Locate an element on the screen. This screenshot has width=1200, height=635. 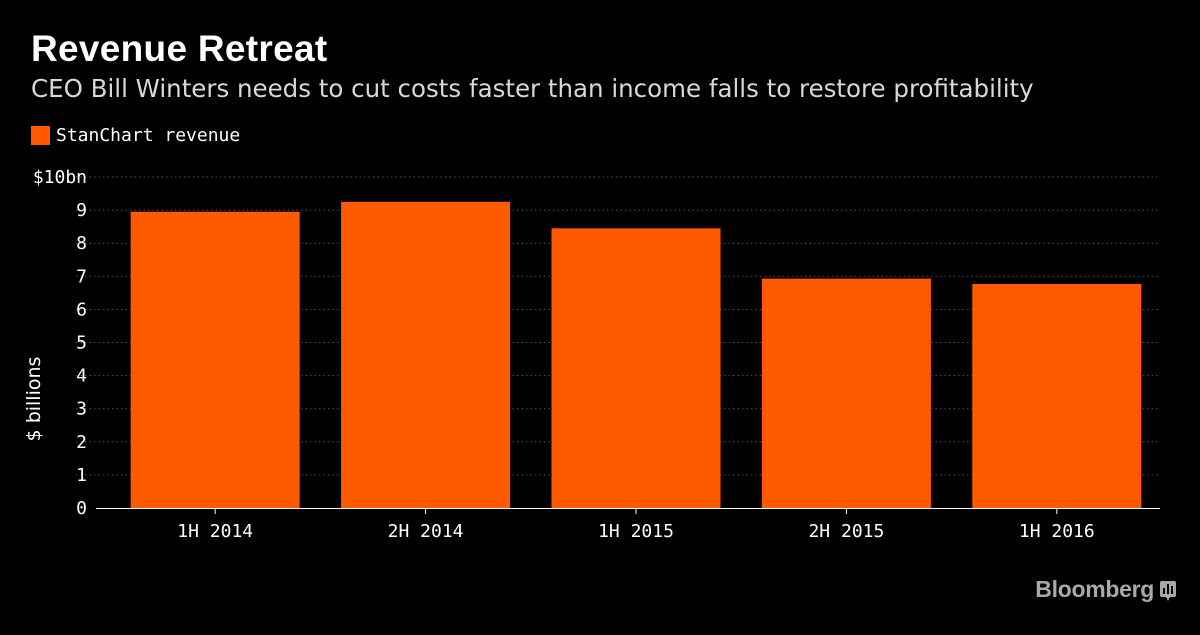
y-axis-ticks: 0 1 2 3 4 5 6 7 8 9 $10bn is located at coordinates (60, 343).